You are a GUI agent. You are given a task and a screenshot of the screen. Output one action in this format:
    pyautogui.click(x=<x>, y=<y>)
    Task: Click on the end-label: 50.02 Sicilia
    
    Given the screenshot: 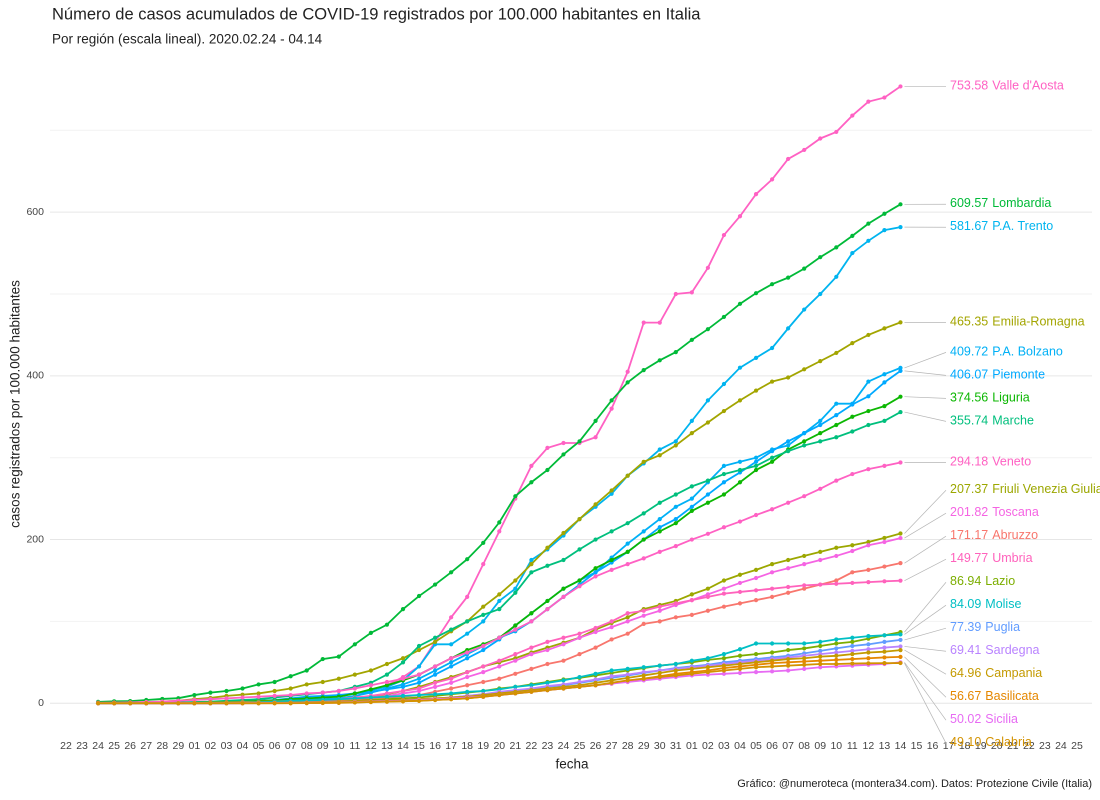 What is the action you would take?
    pyautogui.click(x=984, y=720)
    